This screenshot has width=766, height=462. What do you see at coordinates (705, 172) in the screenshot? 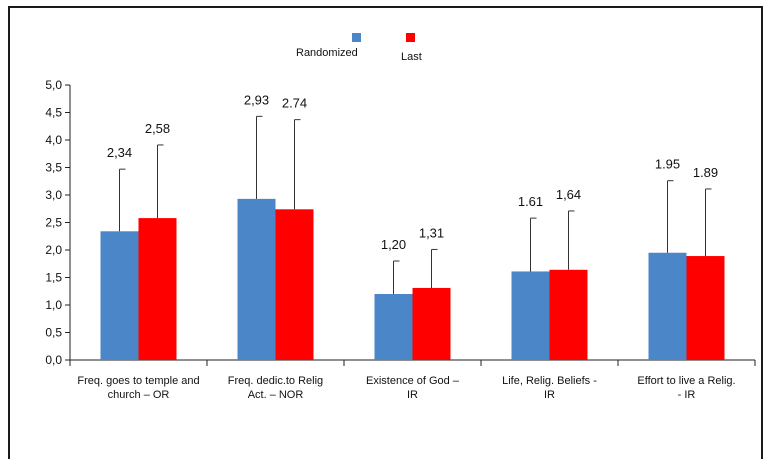
I see `data-label: 1.89` at bounding box center [705, 172].